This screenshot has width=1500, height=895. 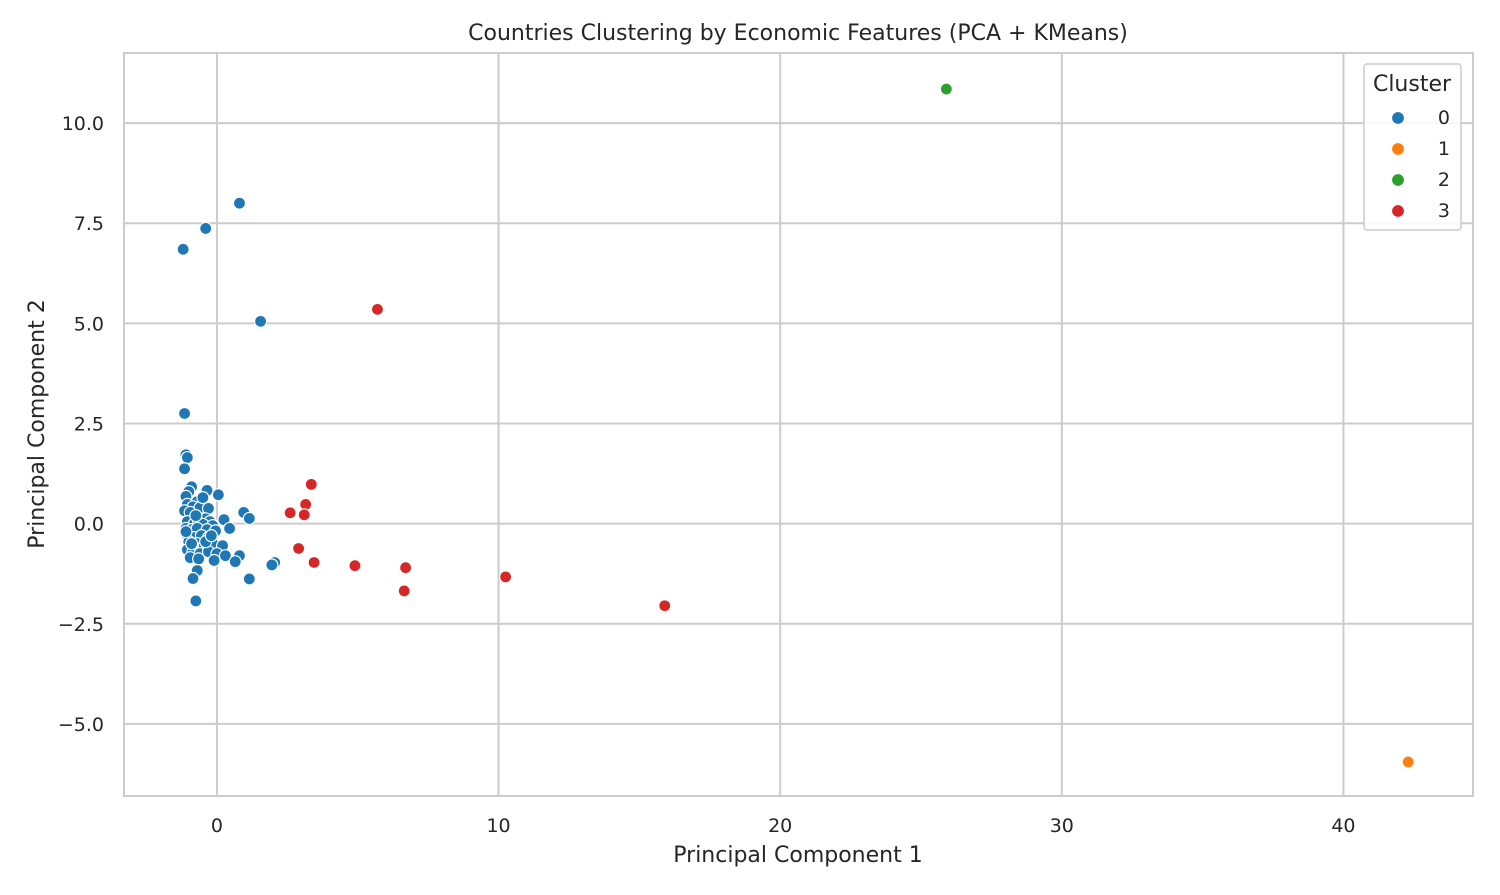 What do you see at coordinates (81, 725) in the screenshot?
I see `y-tick-label: −5.0` at bounding box center [81, 725].